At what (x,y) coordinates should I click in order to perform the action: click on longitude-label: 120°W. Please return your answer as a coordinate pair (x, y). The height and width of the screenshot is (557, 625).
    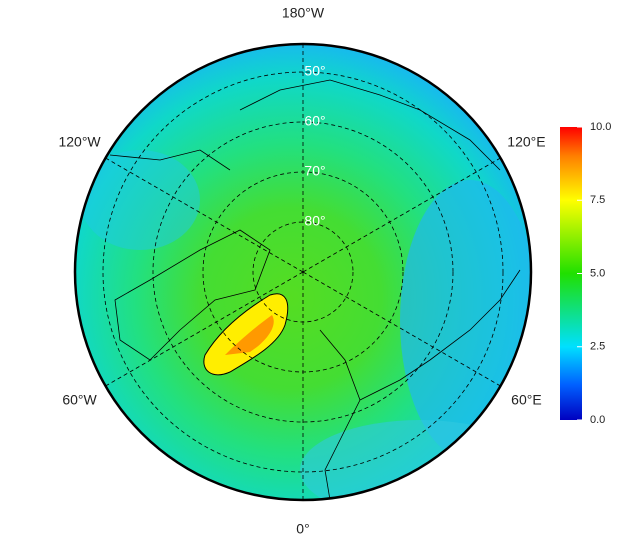
    Looking at the image, I should click on (79, 142).